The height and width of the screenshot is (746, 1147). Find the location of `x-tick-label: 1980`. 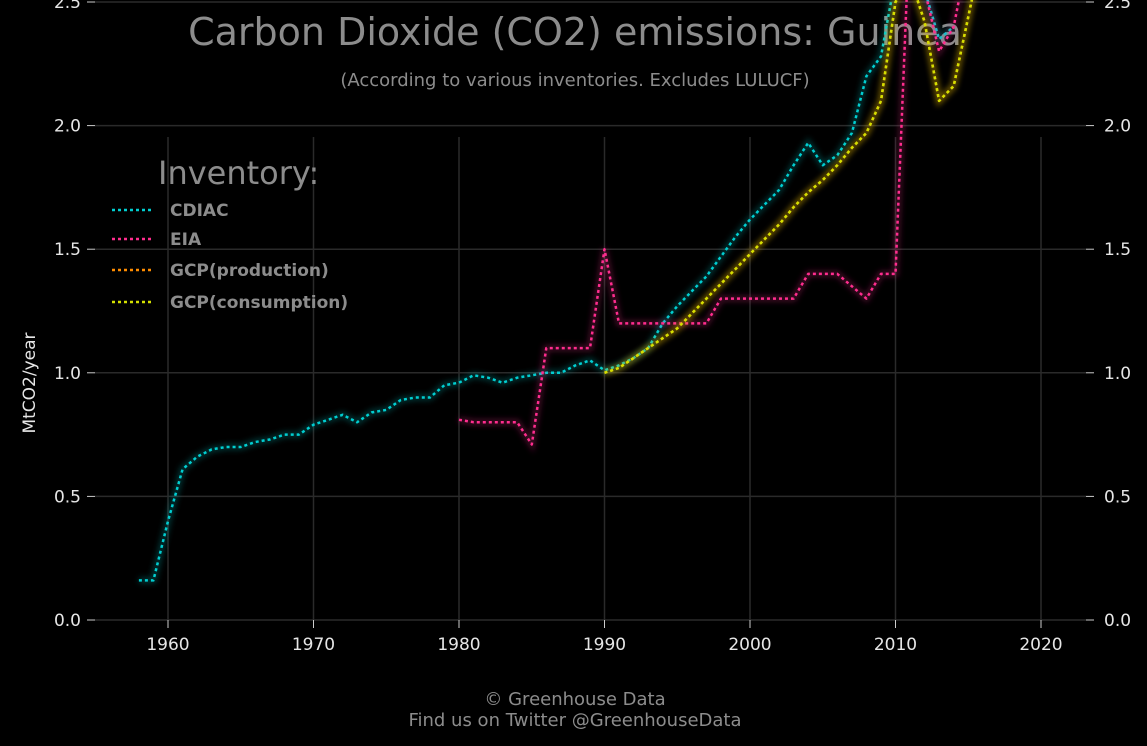

x-tick-label: 1980 is located at coordinates (458, 645).